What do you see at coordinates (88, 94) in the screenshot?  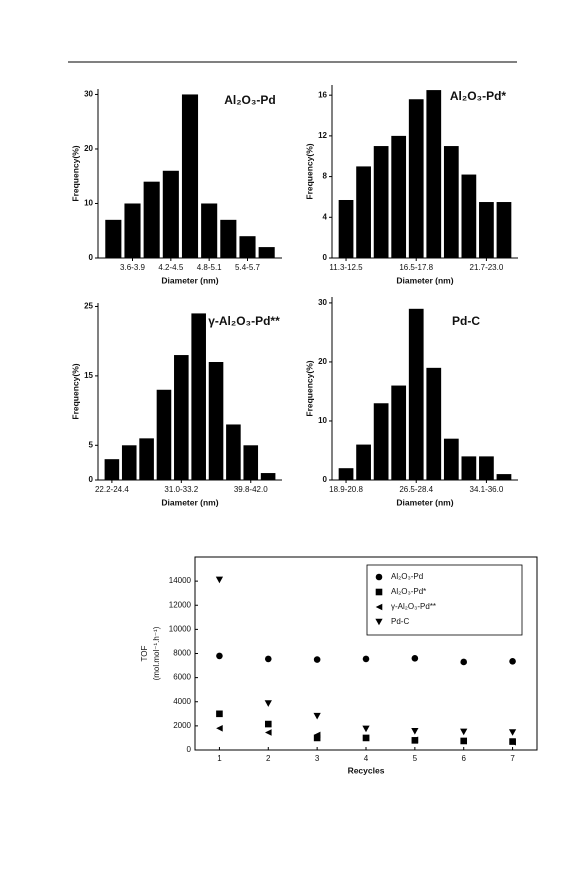 I see `y-tick-label: 30` at bounding box center [88, 94].